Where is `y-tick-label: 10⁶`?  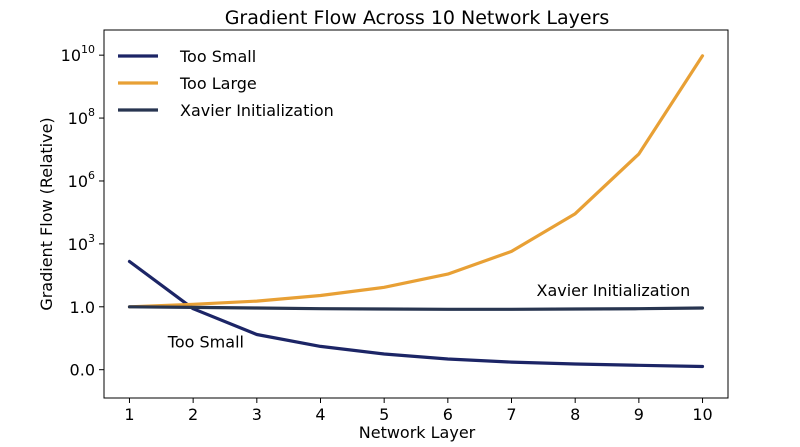
y-tick-label: 10⁶ is located at coordinates (81, 180).